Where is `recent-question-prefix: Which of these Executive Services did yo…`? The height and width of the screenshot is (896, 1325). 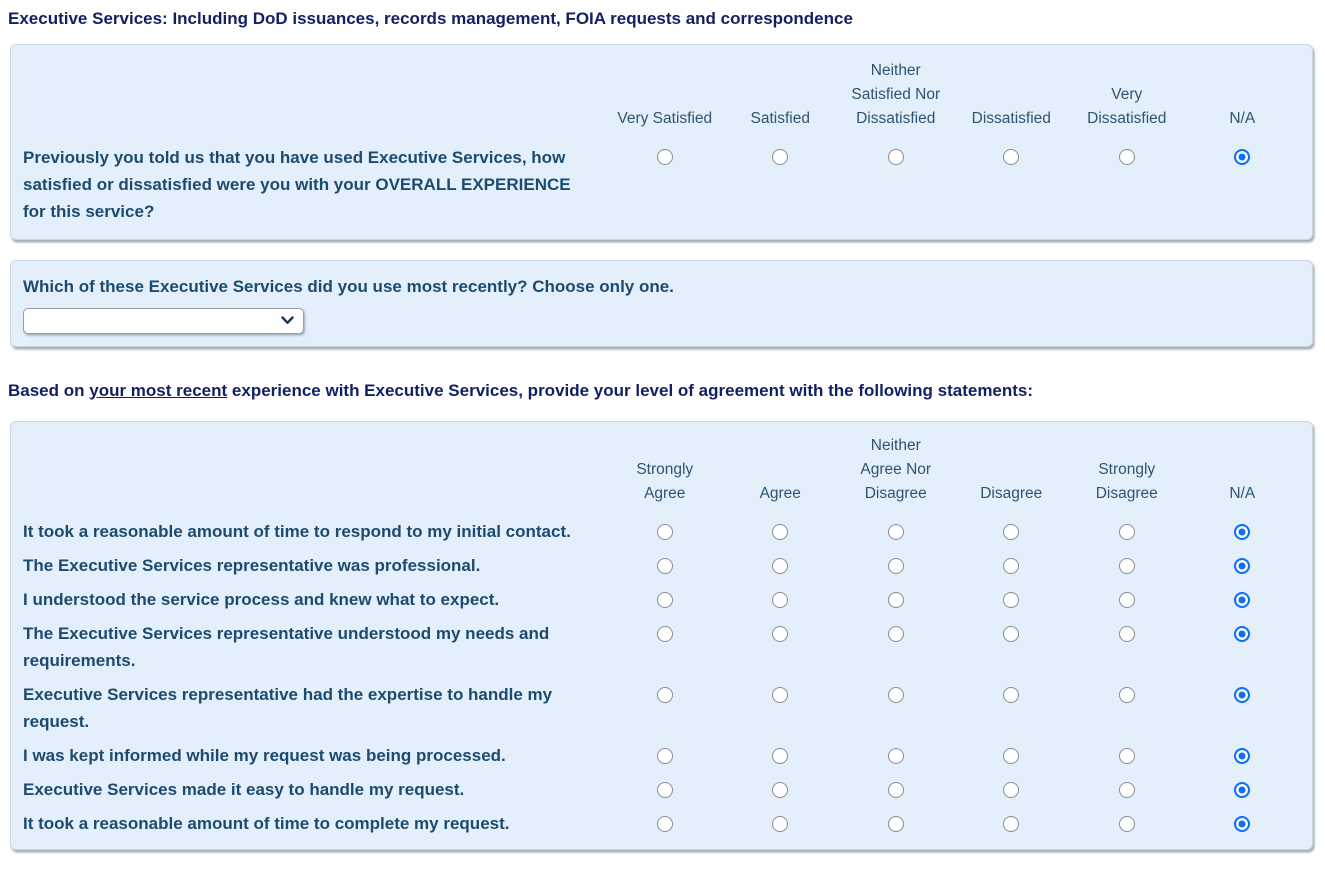 recent-question-prefix: Which of these Executive Services did yo… is located at coordinates (215, 286).